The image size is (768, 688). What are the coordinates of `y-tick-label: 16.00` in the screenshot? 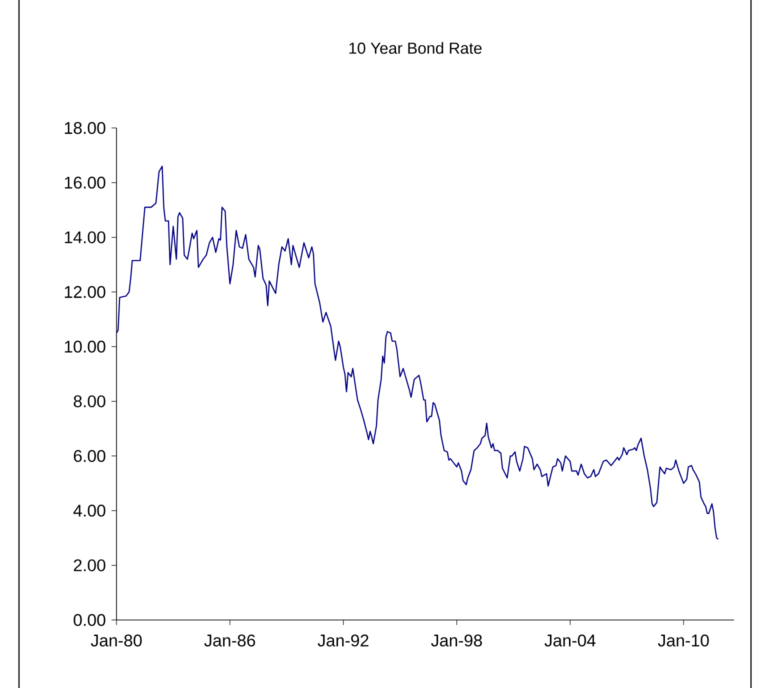 It's located at (85, 182).